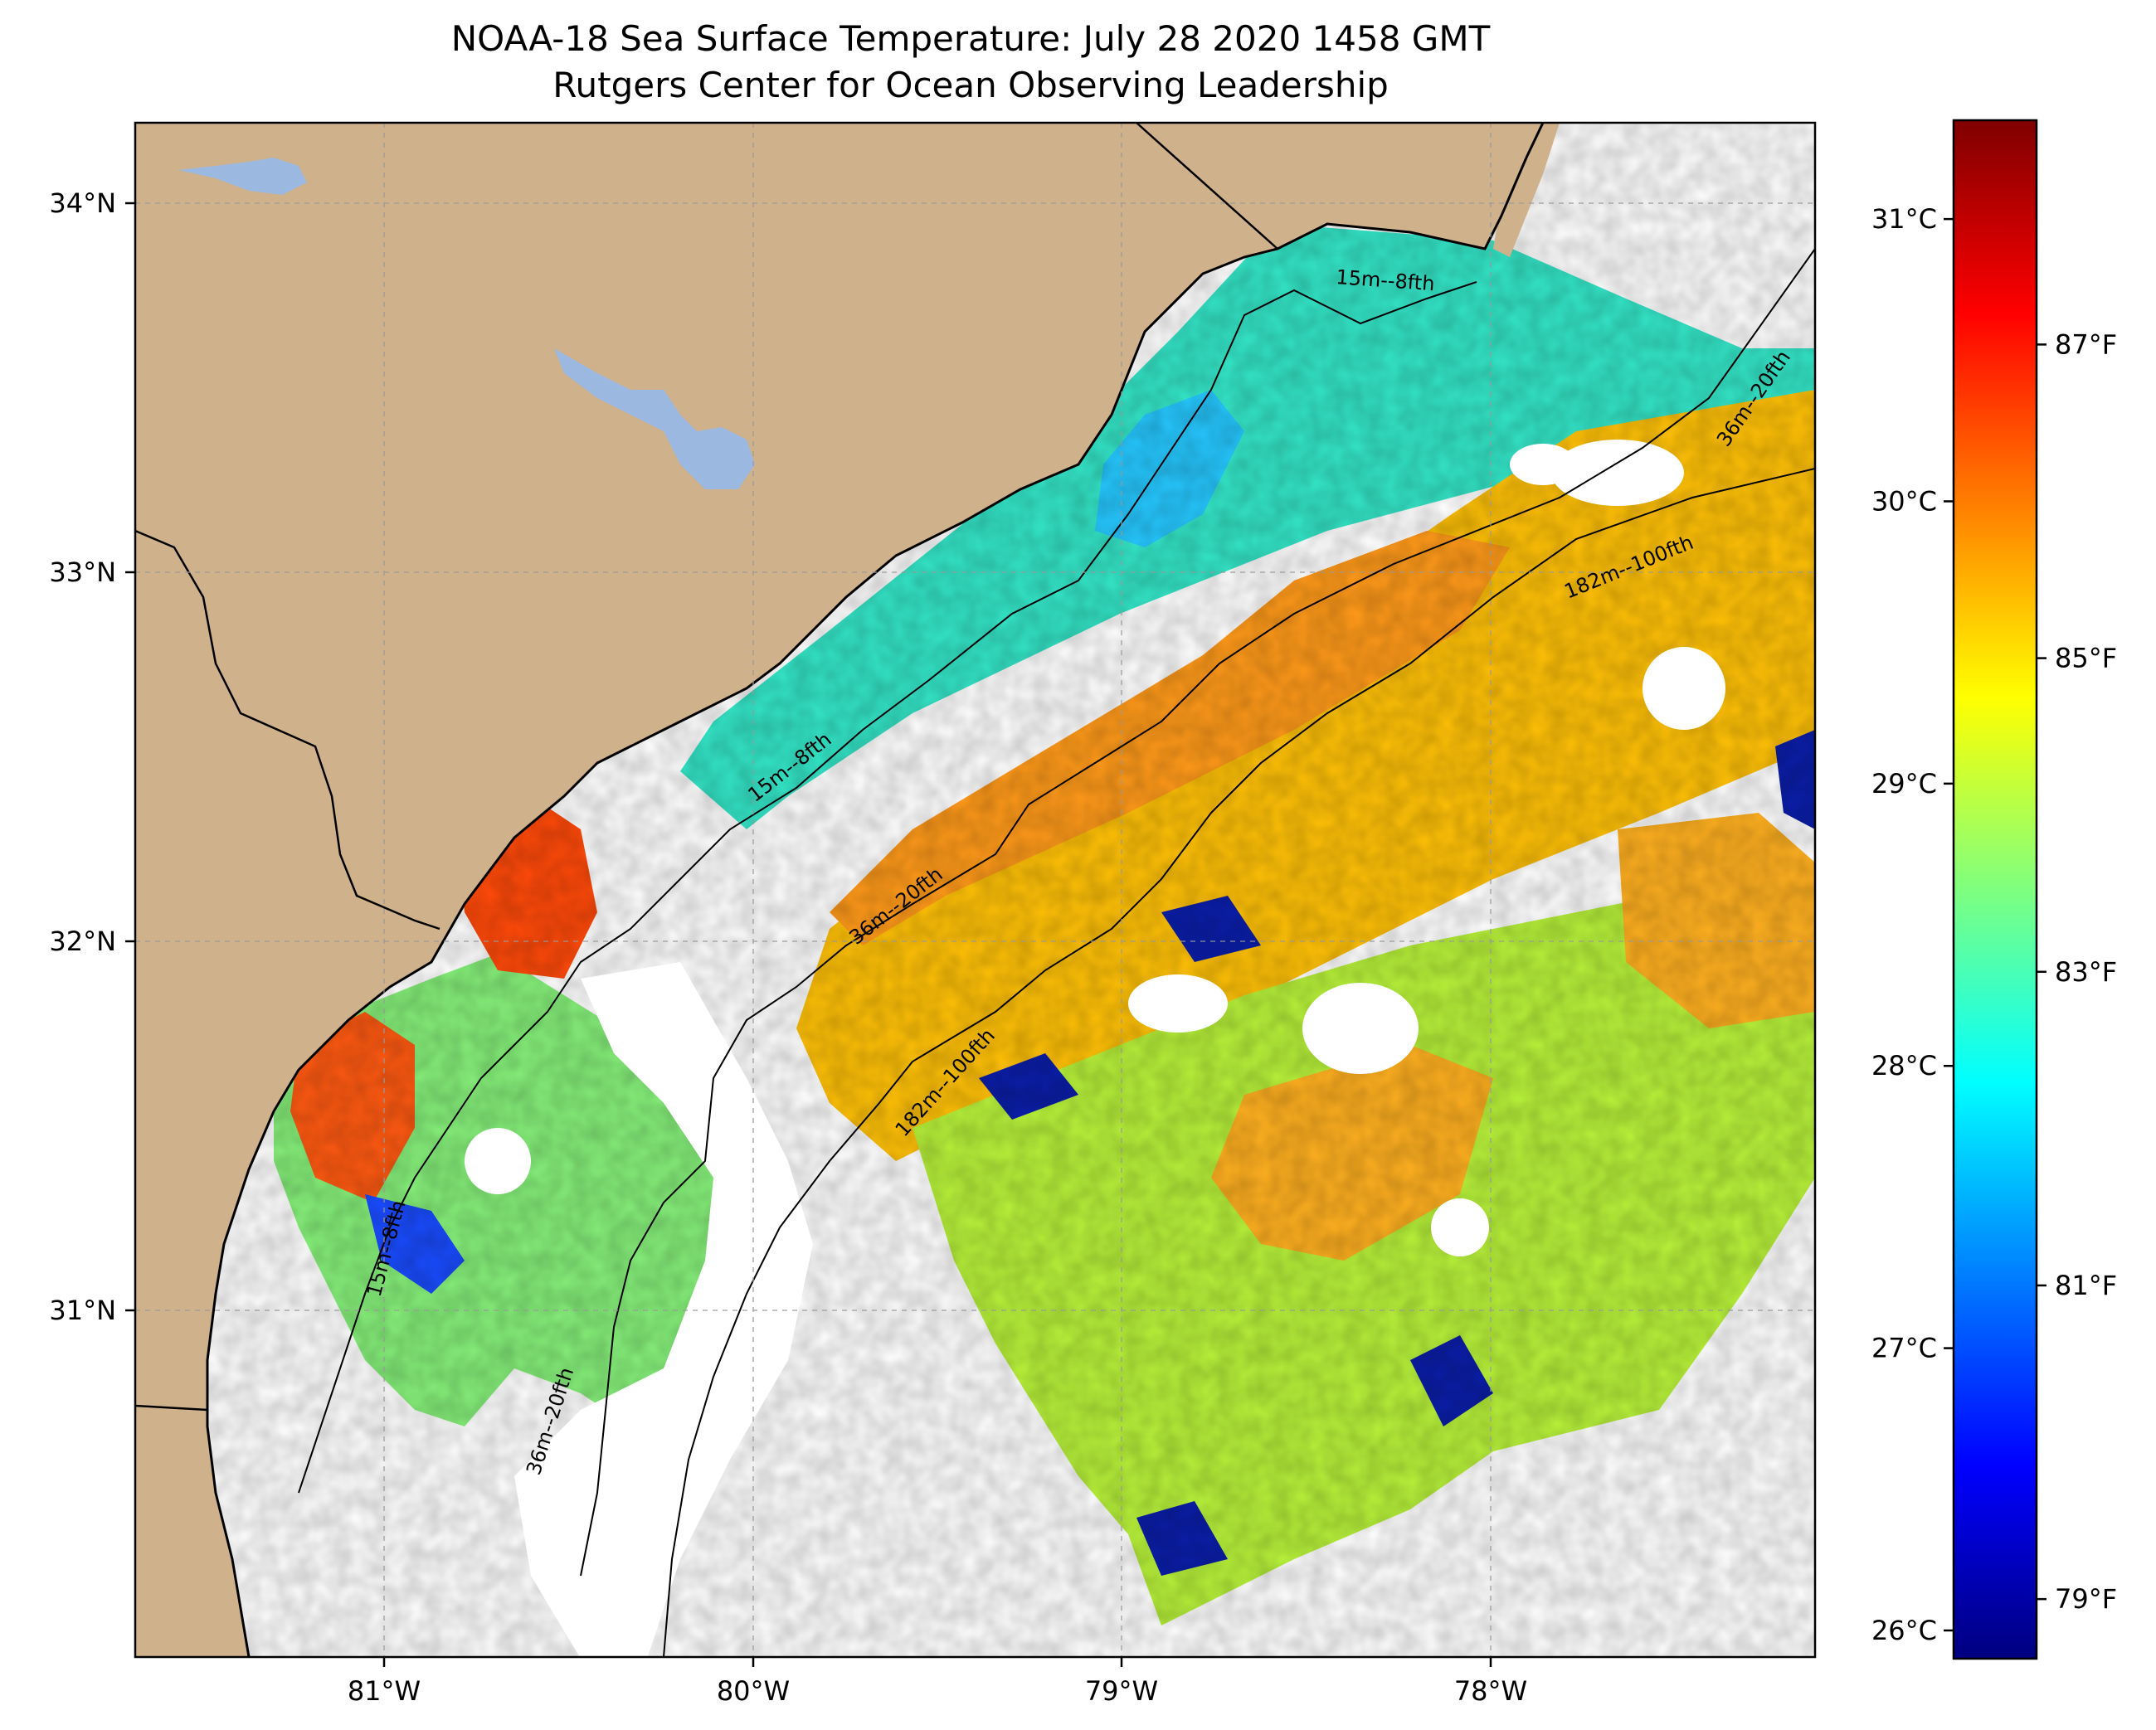 The width and height of the screenshot is (2156, 1730). What do you see at coordinates (1904, 501) in the screenshot?
I see `colorbar-celsius-label: 30°C` at bounding box center [1904, 501].